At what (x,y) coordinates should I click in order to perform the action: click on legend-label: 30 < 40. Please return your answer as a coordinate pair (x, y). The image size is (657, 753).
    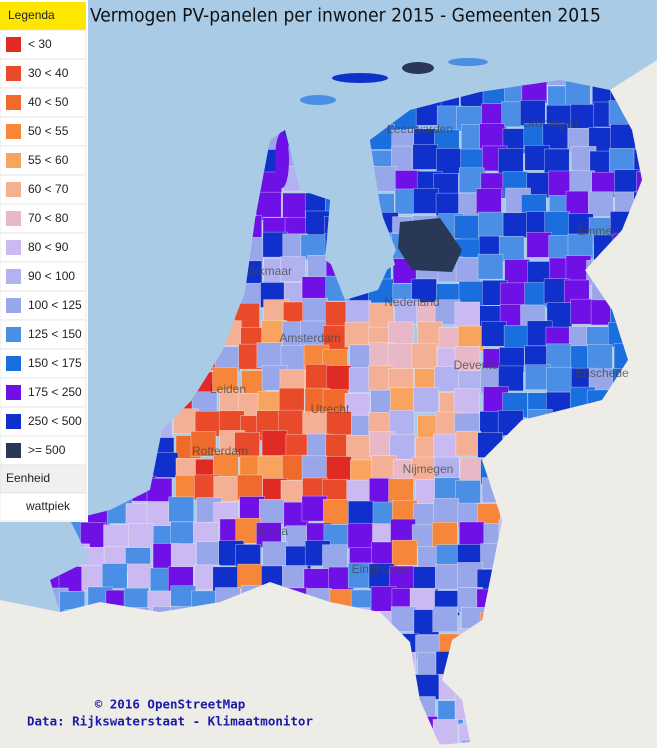
    Looking at the image, I should click on (48, 73).